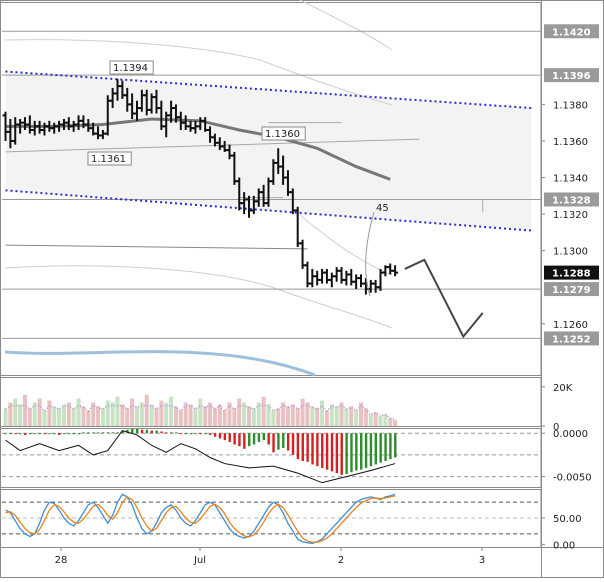 This screenshot has height=582, width=604. I want to click on level-tag-label: 1.1420, so click(571, 32).